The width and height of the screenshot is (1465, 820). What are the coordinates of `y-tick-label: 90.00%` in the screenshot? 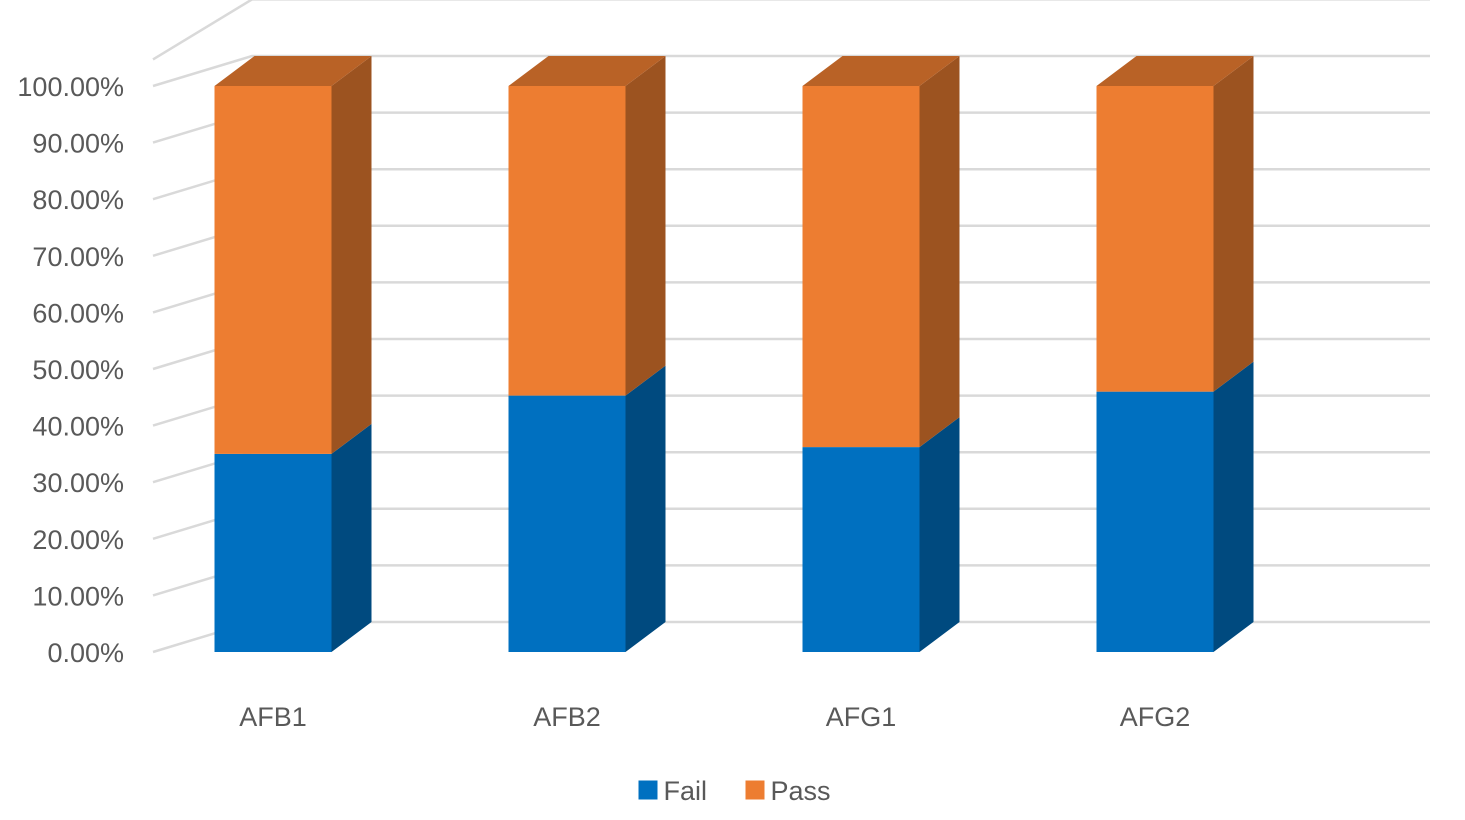 It's located at (78, 144).